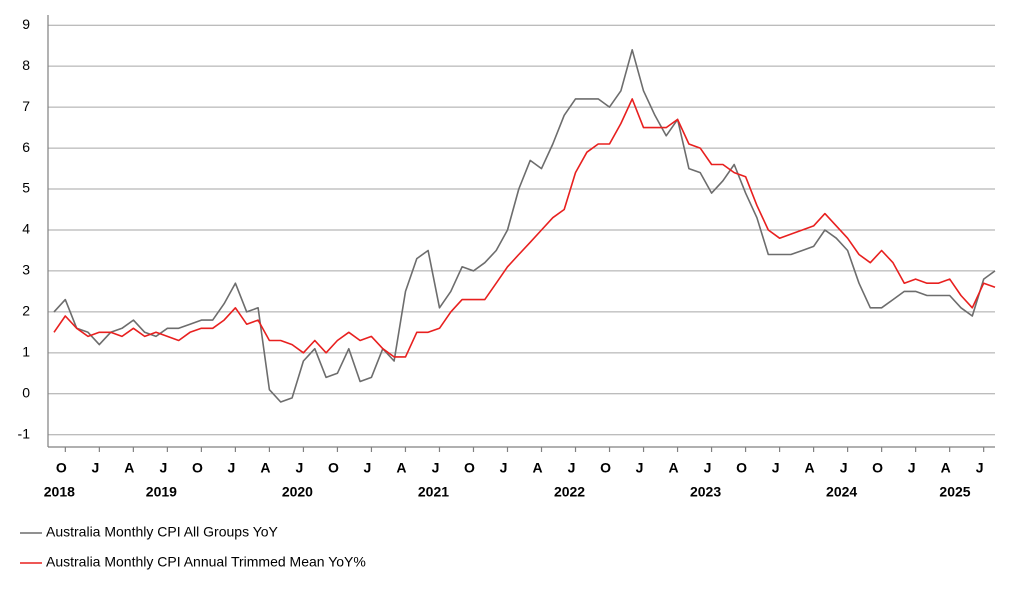  Describe the element at coordinates (26, 147) in the screenshot. I see `y-tick-label: 6` at that location.